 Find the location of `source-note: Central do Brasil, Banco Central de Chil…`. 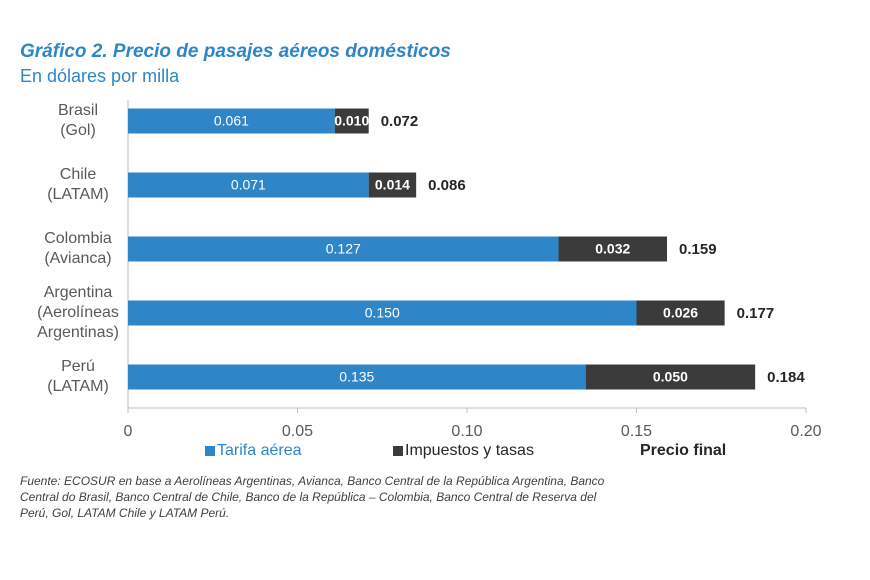

source-note: Central do Brasil, Banco Central de Chil… is located at coordinates (308, 497).